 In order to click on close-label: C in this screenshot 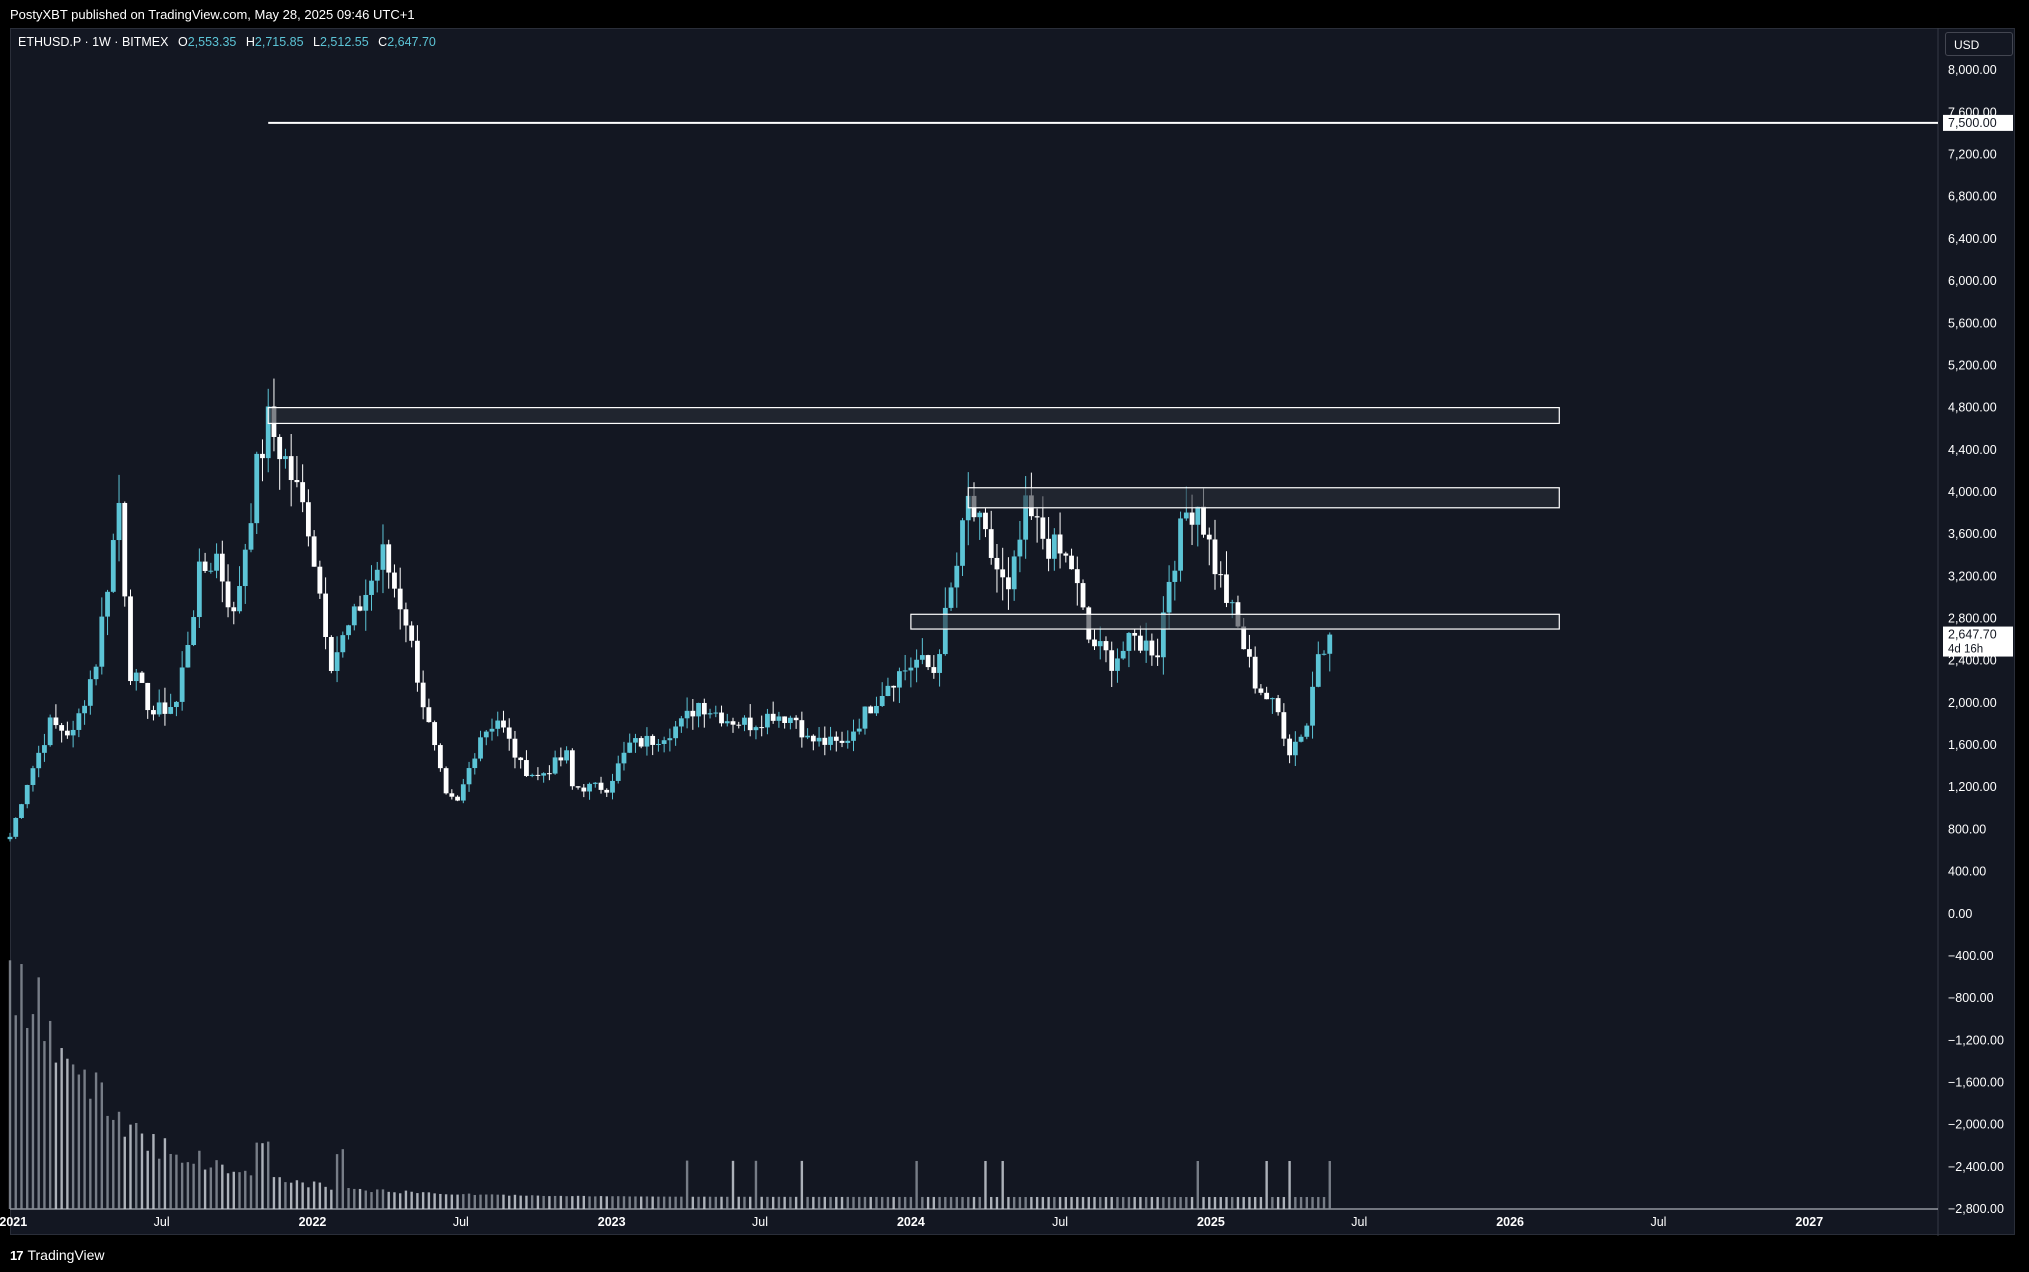, I will do `click(383, 42)`.